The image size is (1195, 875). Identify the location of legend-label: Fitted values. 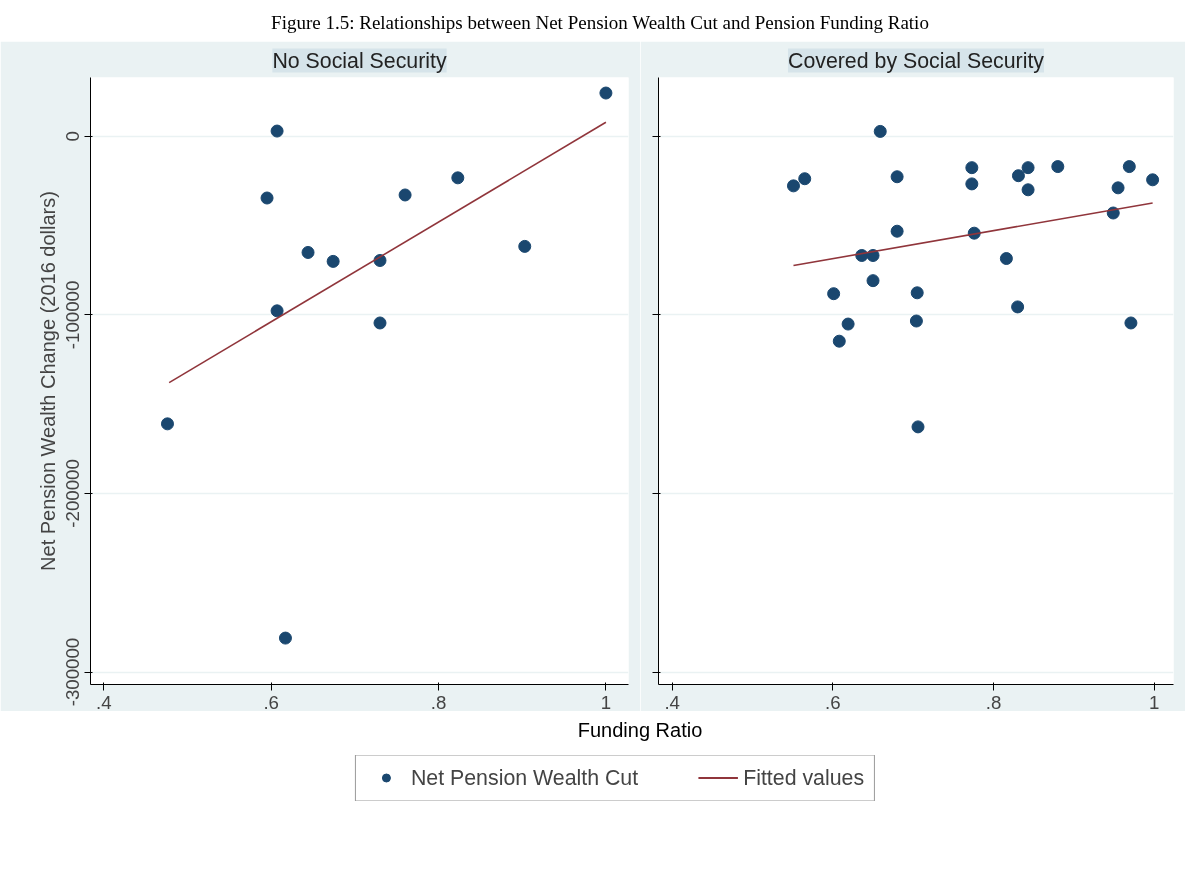
(804, 778).